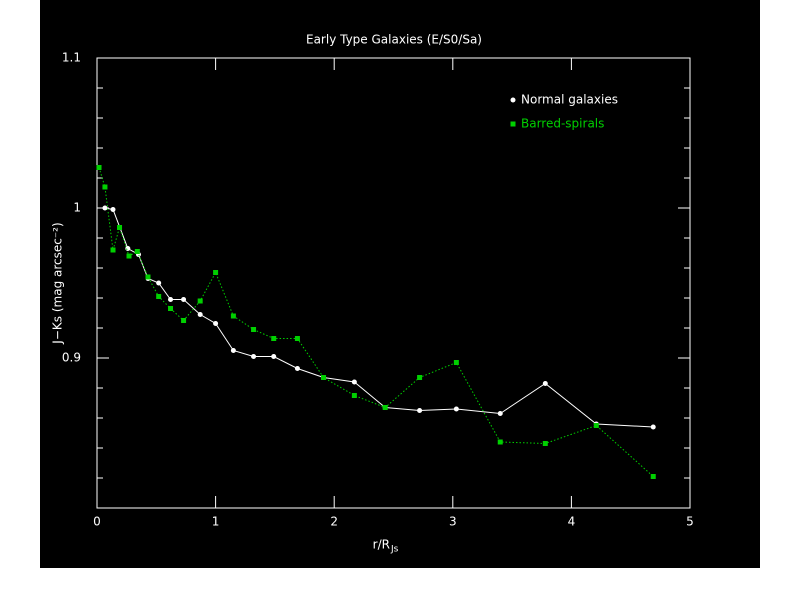  Describe the element at coordinates (334, 522) in the screenshot. I see `x-tick-label: 2` at that location.